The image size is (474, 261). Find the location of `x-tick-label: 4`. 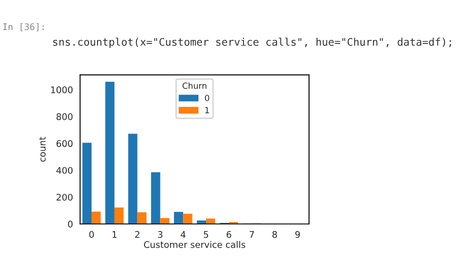

x-tick-label: 4 is located at coordinates (183, 234).